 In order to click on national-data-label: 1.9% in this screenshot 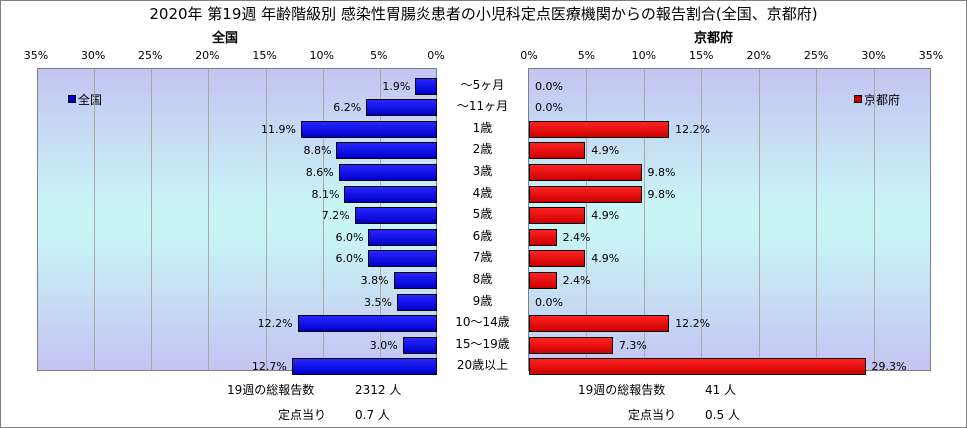, I will do `click(396, 86)`.